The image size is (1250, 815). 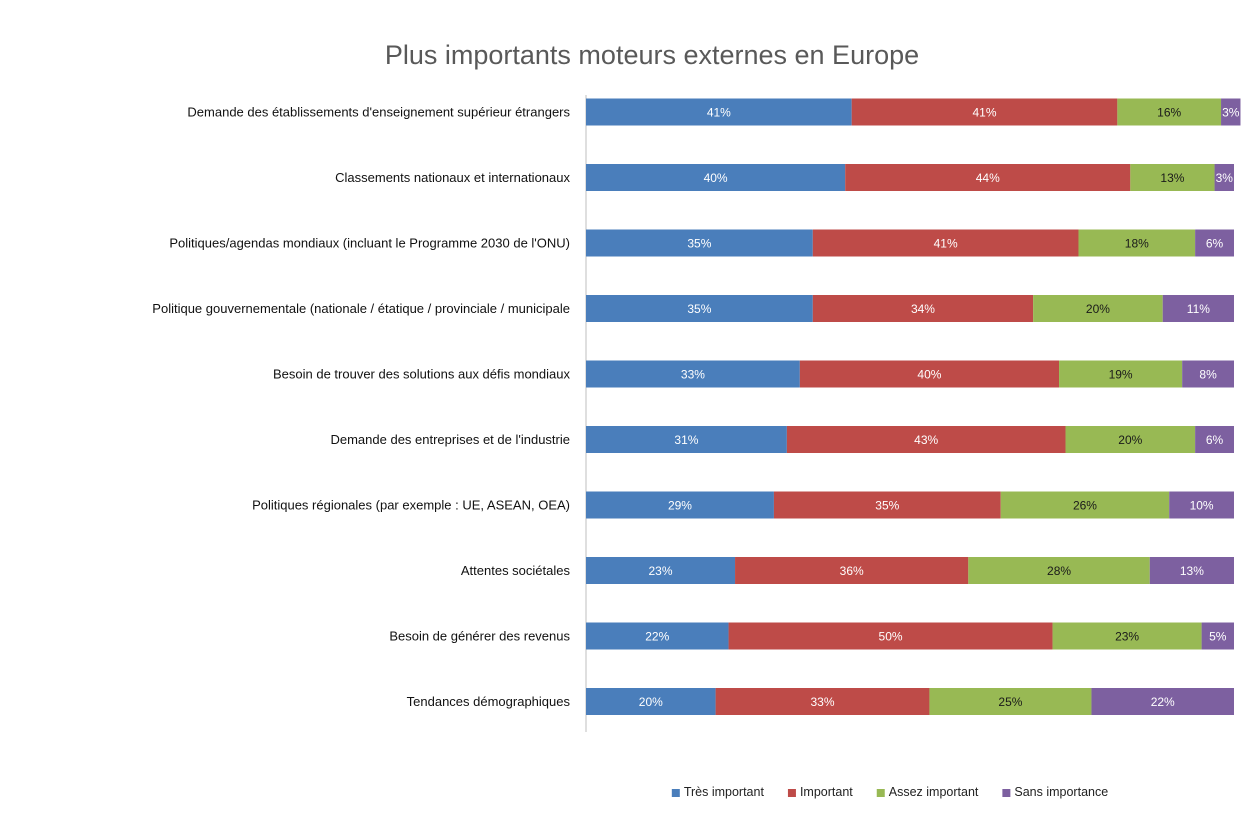 I want to click on data-label: 34%, so click(x=923, y=309).